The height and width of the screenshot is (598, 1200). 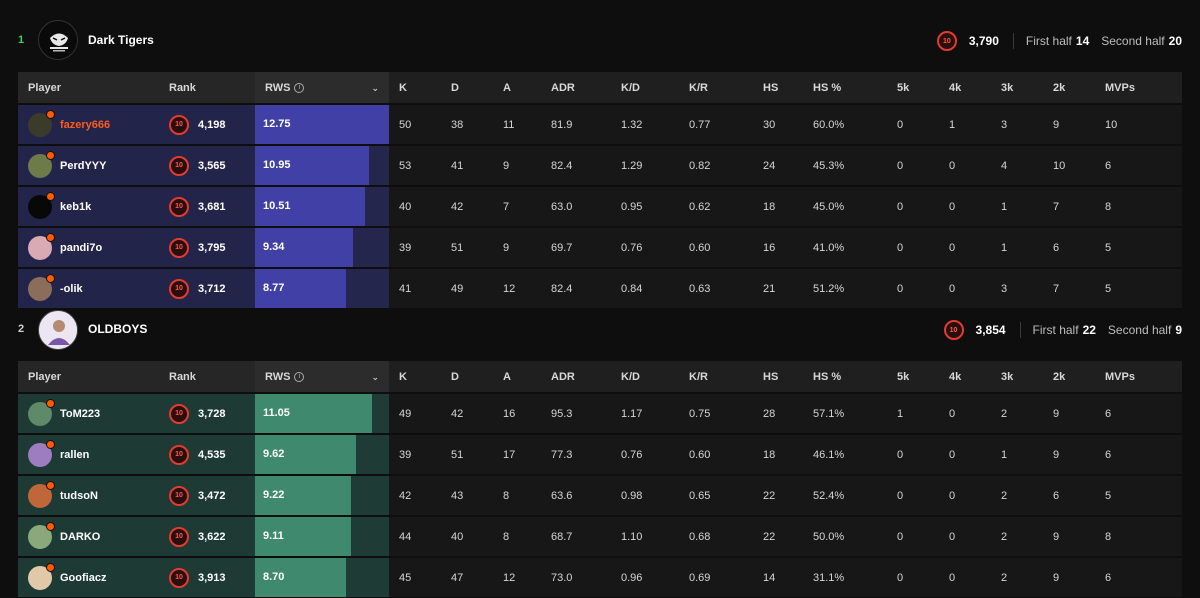 What do you see at coordinates (1017, 248) in the screenshot?
I see `stat-k3: 1` at bounding box center [1017, 248].